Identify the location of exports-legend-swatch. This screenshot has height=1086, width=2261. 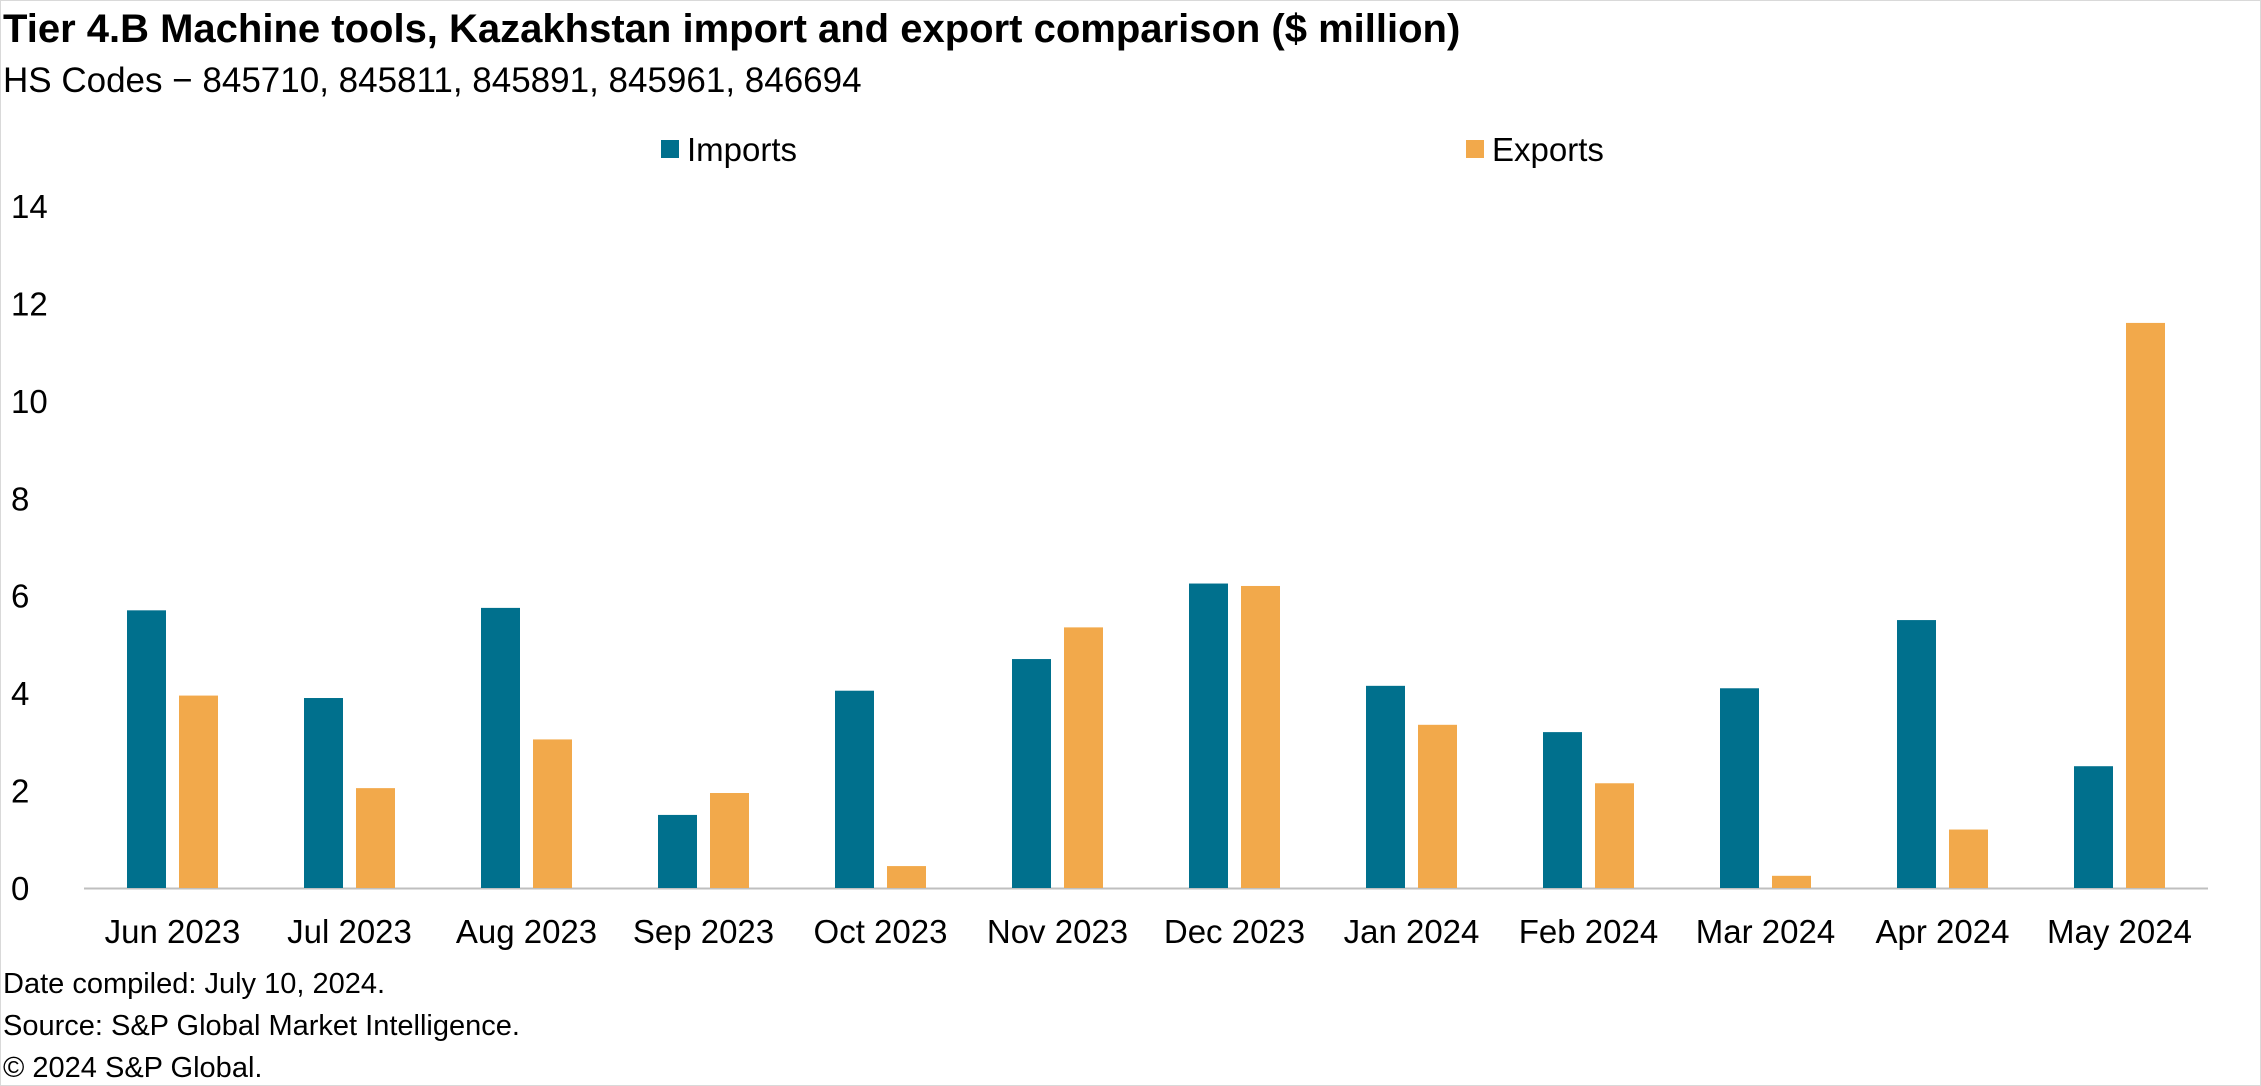
(1475, 149).